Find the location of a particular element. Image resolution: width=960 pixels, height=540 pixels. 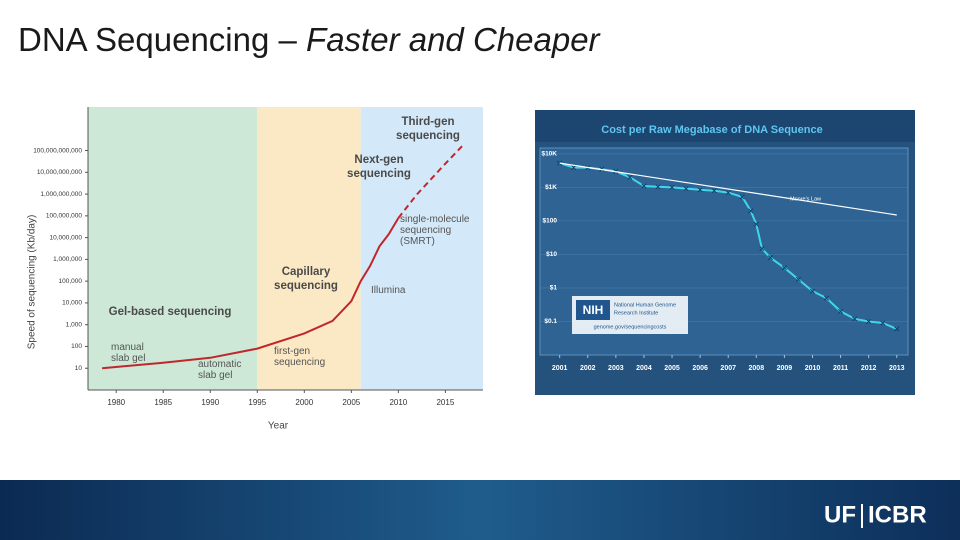

title-emphasis: Faster and Cheaper is located at coordinates (454, 39).